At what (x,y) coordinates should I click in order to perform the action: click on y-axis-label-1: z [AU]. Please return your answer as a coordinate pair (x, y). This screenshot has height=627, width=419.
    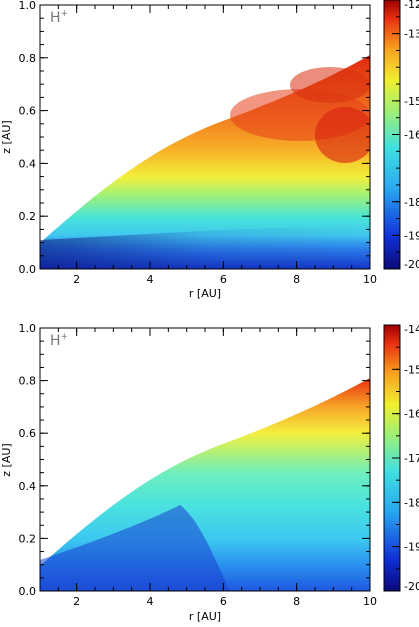
    Looking at the image, I should click on (6, 136).